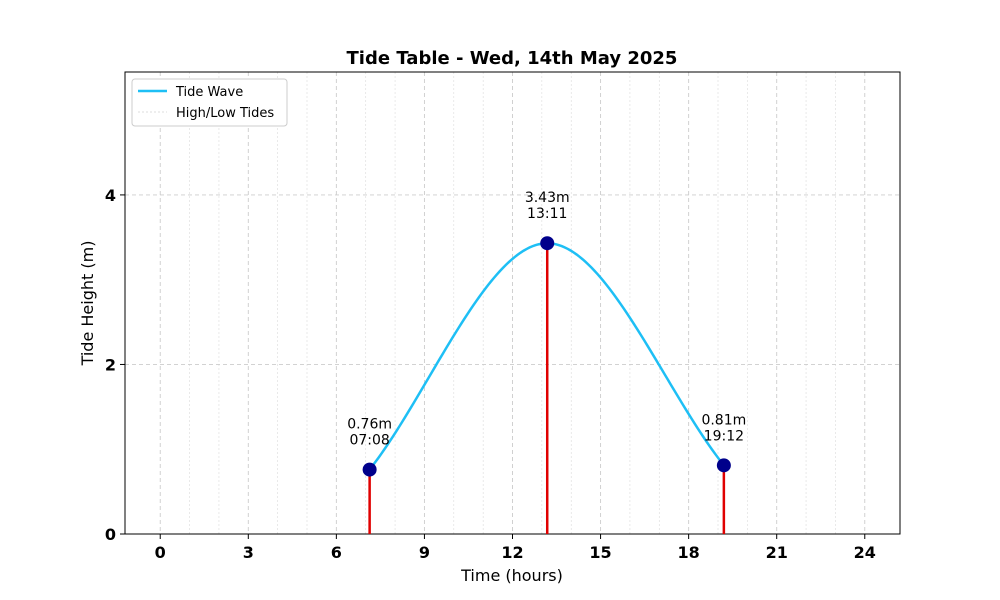 The height and width of the screenshot is (600, 1000). I want to click on x-tick-label: 9, so click(424, 552).